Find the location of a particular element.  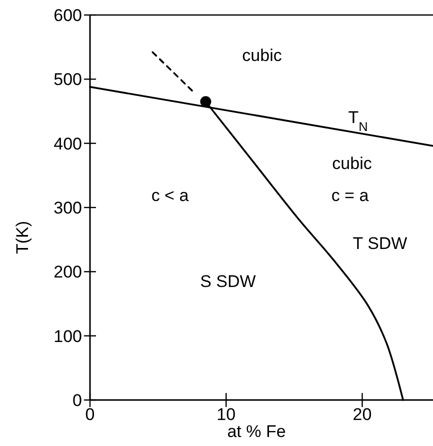

y-tick-label: 600 is located at coordinates (68, 15).